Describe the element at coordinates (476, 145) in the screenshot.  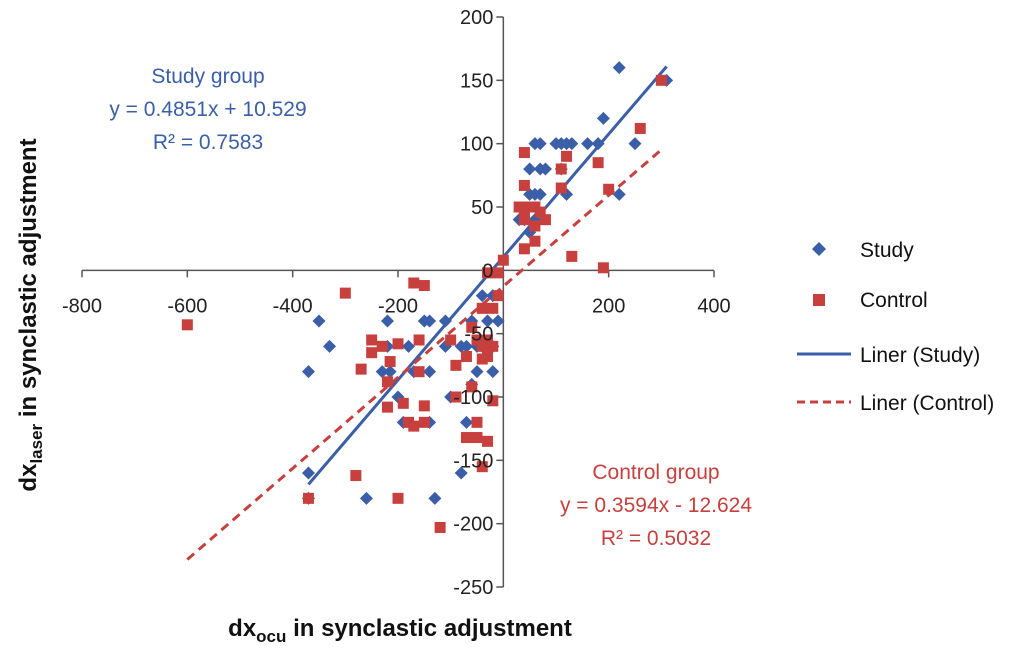
I see `y-tick-label: 100` at that location.